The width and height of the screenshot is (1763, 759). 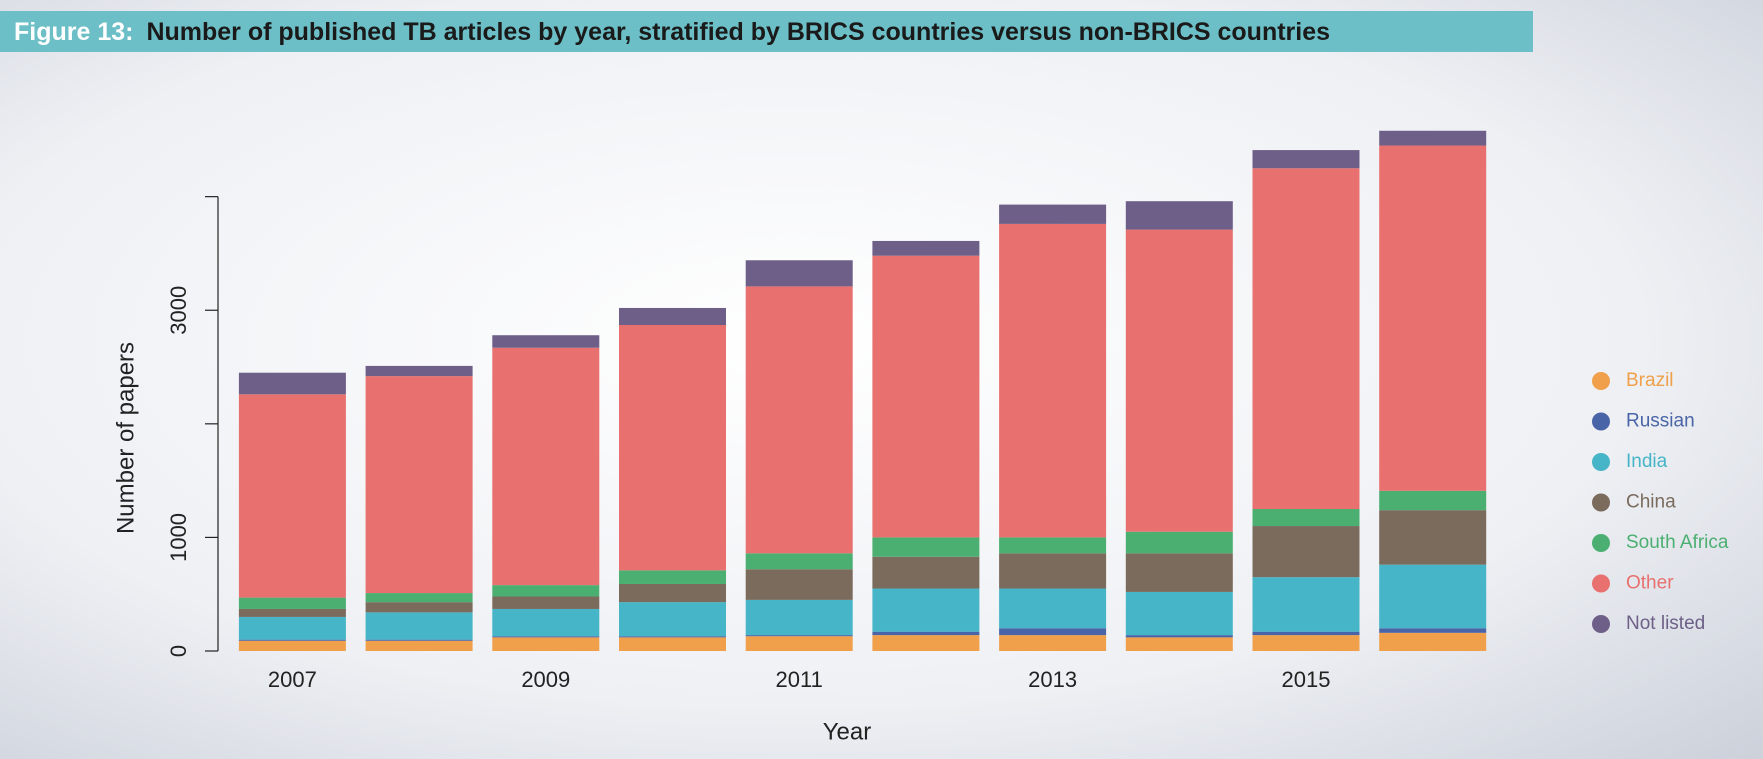 I want to click on legend-label: South Africa, so click(x=1677, y=542).